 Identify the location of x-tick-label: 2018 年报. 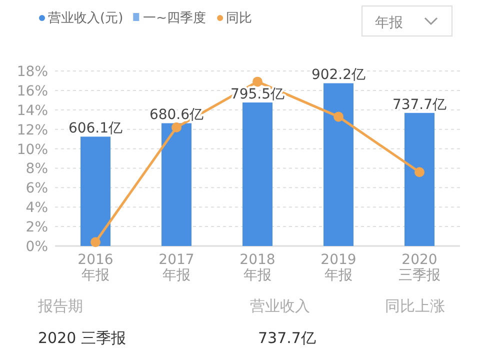
(258, 268).